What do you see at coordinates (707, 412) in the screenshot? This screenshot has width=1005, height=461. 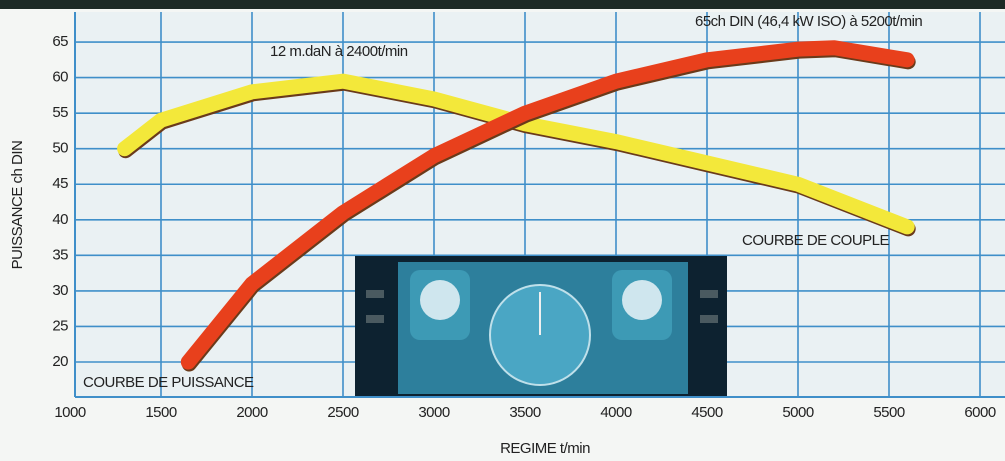 I see `x-tick-label: 4500` at bounding box center [707, 412].